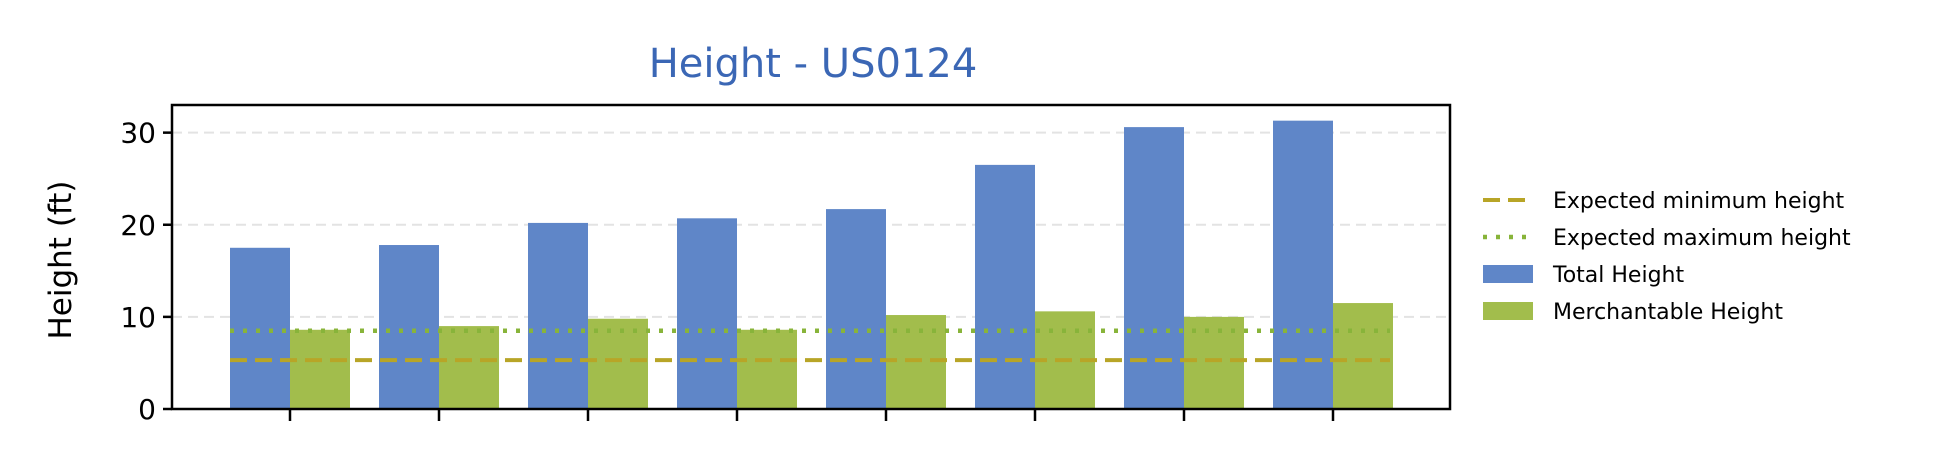 The width and height of the screenshot is (1947, 472). Describe the element at coordinates (1699, 201) in the screenshot. I see `legend-label: Expected minimum height` at that location.